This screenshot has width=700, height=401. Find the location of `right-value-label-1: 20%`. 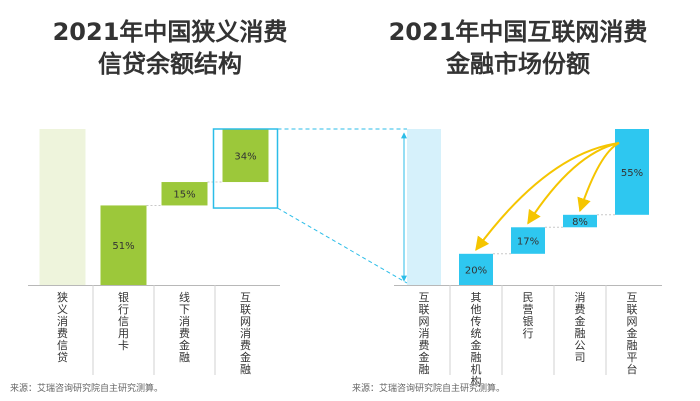

right-value-label-1: 20% is located at coordinates (476, 270).